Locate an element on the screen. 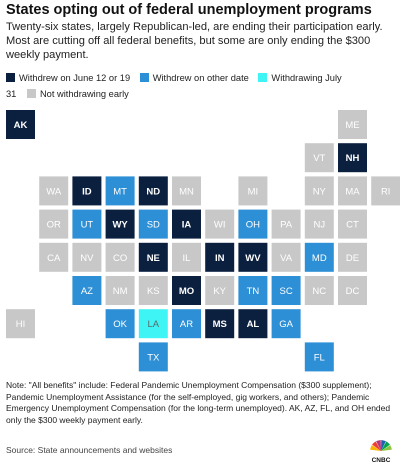  legend-label-july: Withdrawing July is located at coordinates (306, 78).